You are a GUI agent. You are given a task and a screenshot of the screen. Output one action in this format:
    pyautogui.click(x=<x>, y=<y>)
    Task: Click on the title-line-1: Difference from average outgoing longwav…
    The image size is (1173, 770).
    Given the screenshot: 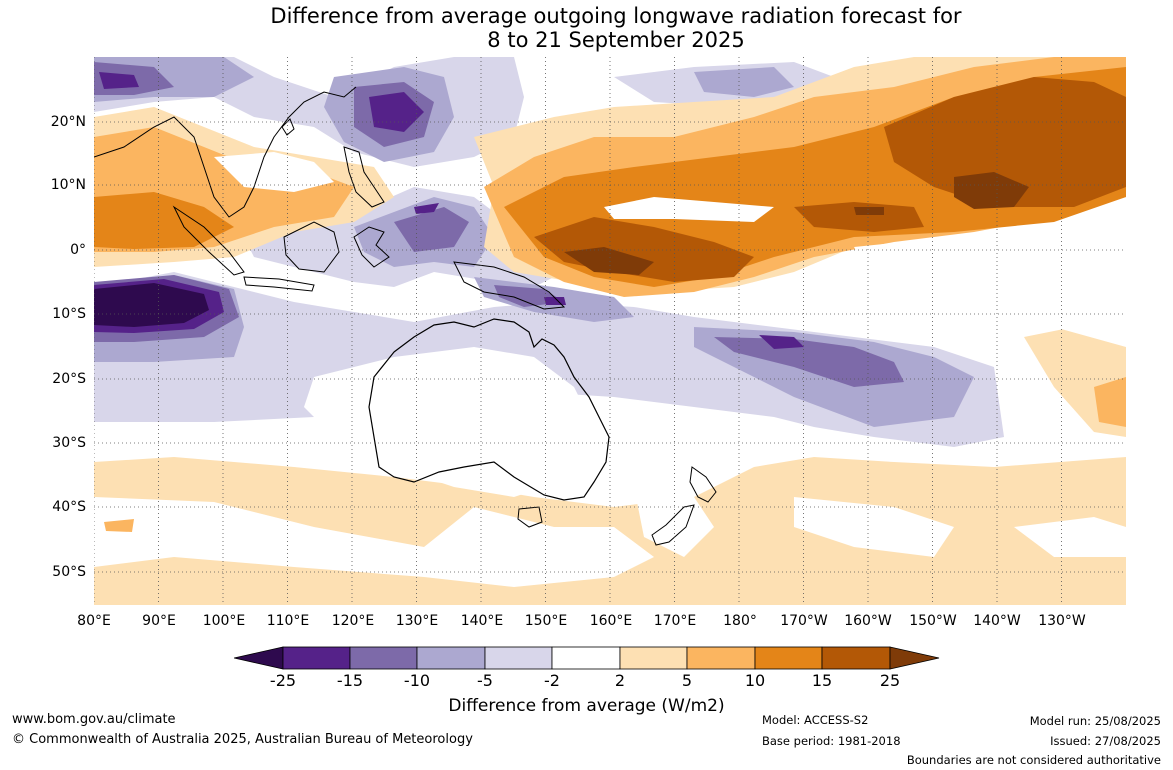 What is the action you would take?
    pyautogui.click(x=616, y=16)
    